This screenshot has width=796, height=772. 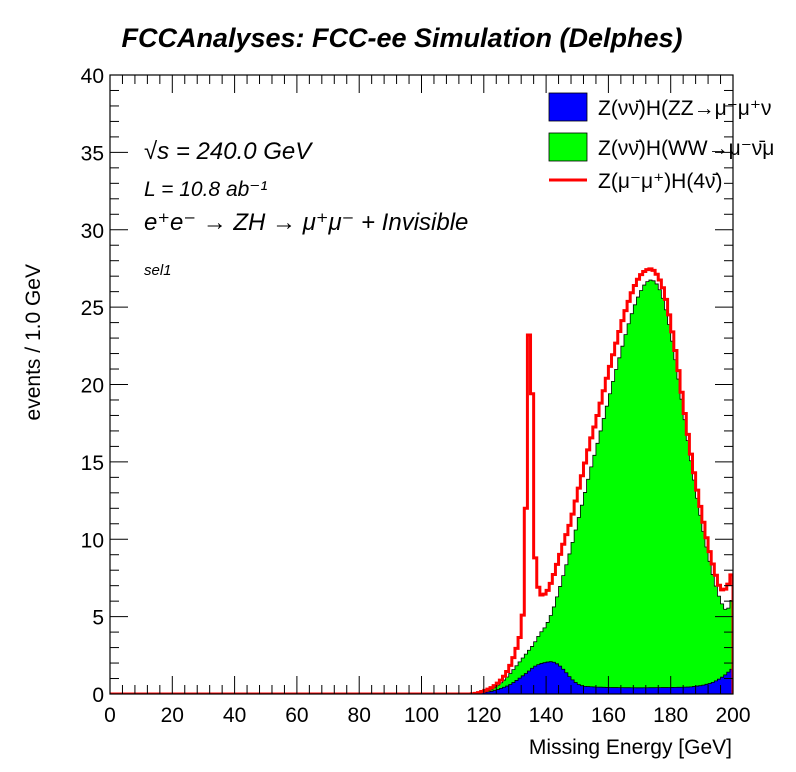 I want to click on y-tick-label: 35, so click(x=92, y=153).